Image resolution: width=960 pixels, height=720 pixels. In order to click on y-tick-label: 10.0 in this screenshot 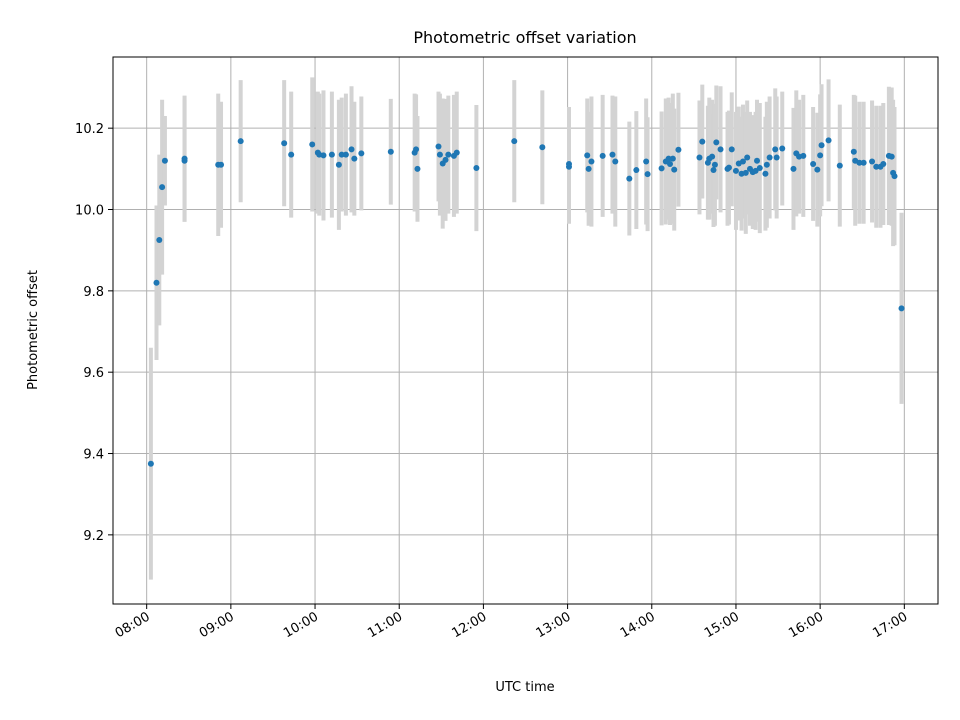, I will do `click(89, 211)`.